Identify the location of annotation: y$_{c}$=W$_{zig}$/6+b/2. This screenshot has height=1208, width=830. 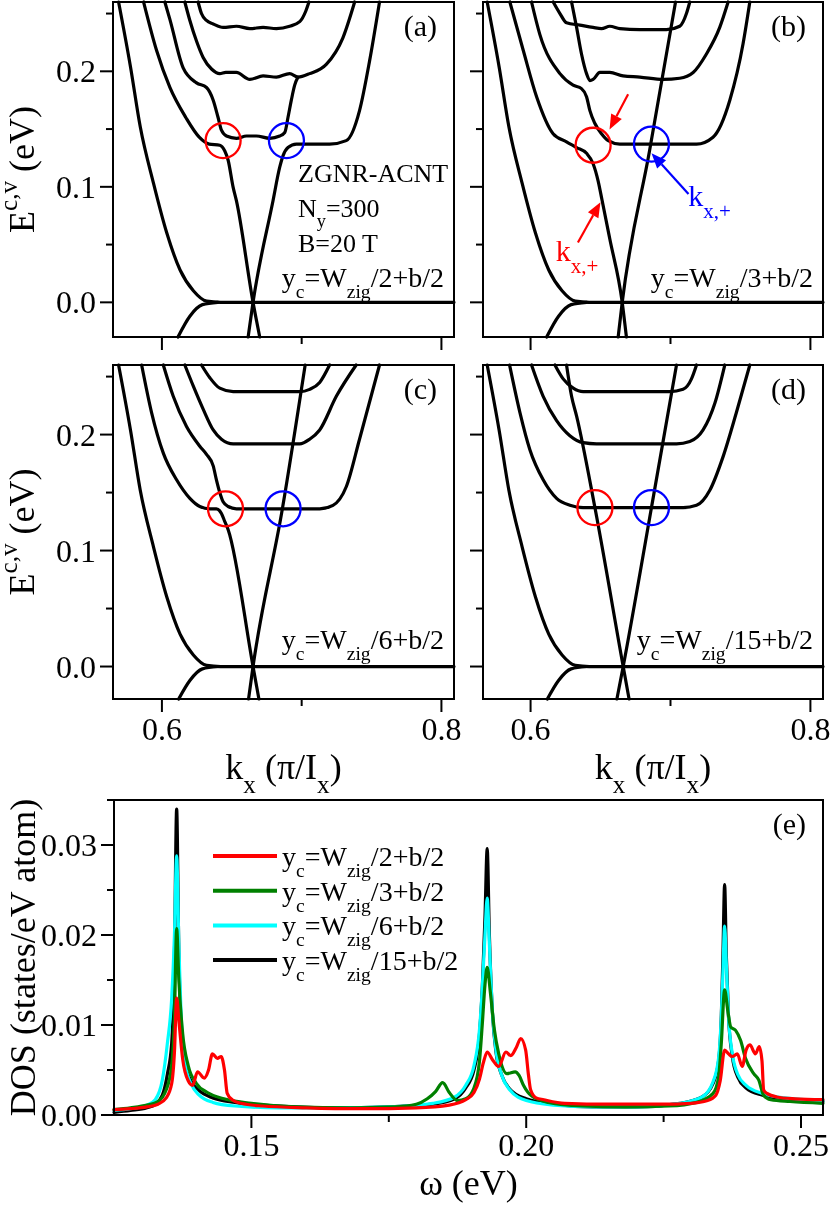
(362, 644).